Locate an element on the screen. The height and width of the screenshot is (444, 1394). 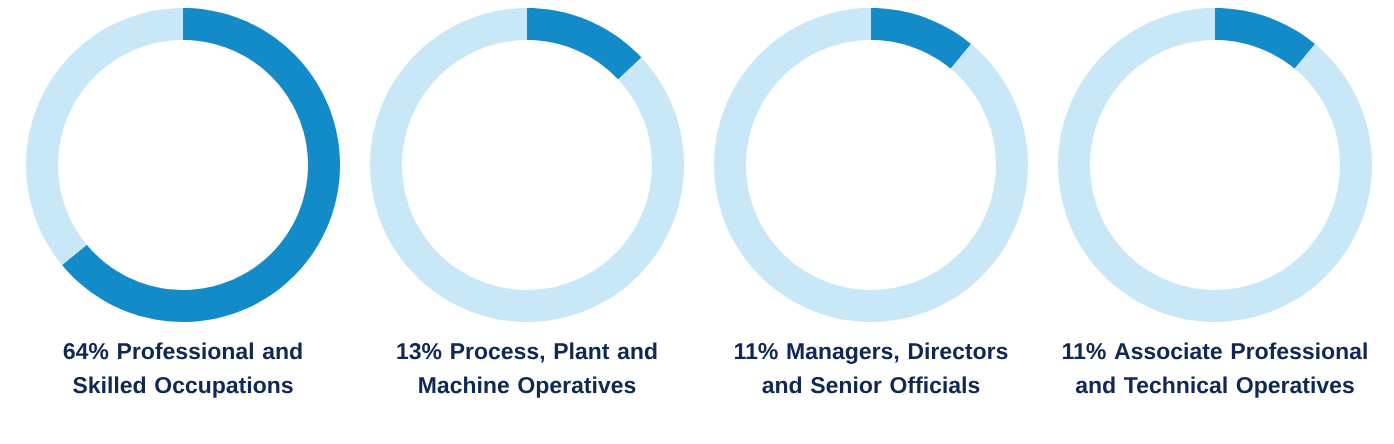
text: 11% Managers, Directors and Senior Officials is located at coordinates (871, 368).